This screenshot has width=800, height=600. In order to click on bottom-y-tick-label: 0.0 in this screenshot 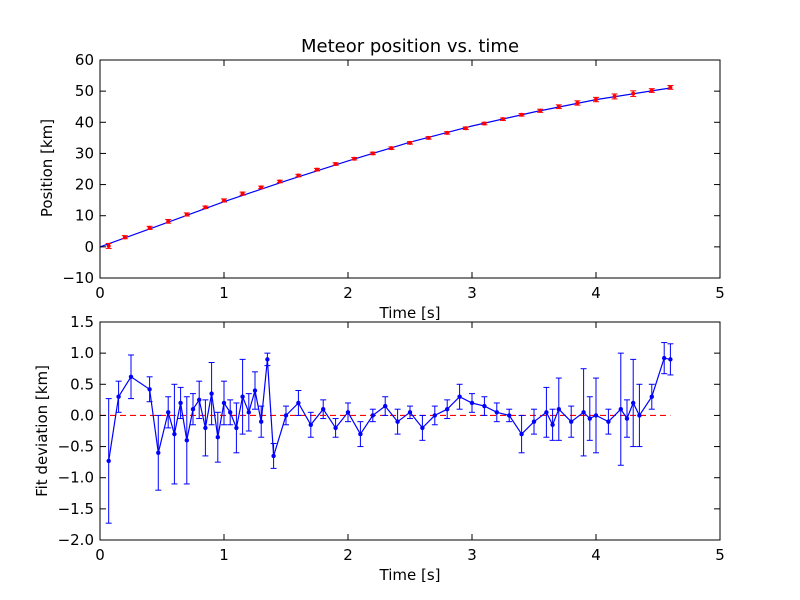, I will do `click(82, 415)`.